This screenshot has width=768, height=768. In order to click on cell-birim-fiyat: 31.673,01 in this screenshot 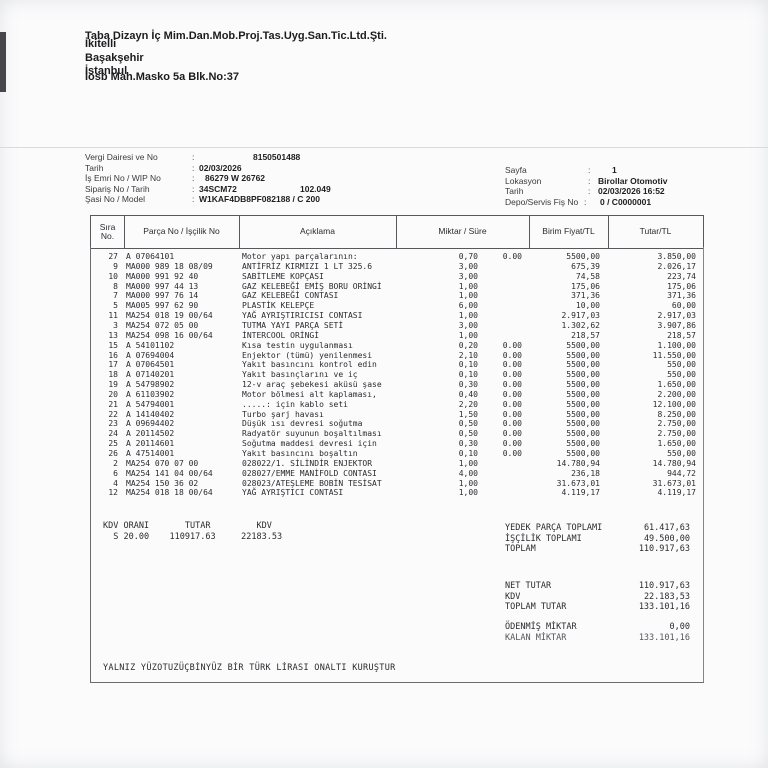, I will do `click(578, 483)`.